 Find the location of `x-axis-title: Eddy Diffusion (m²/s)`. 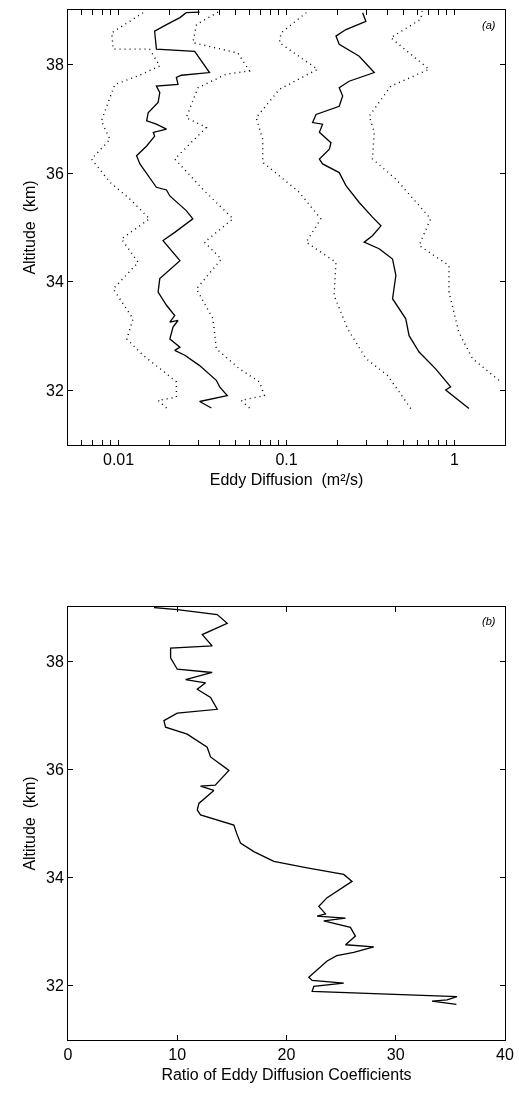

x-axis-title: Eddy Diffusion (m²/s) is located at coordinates (286, 479).